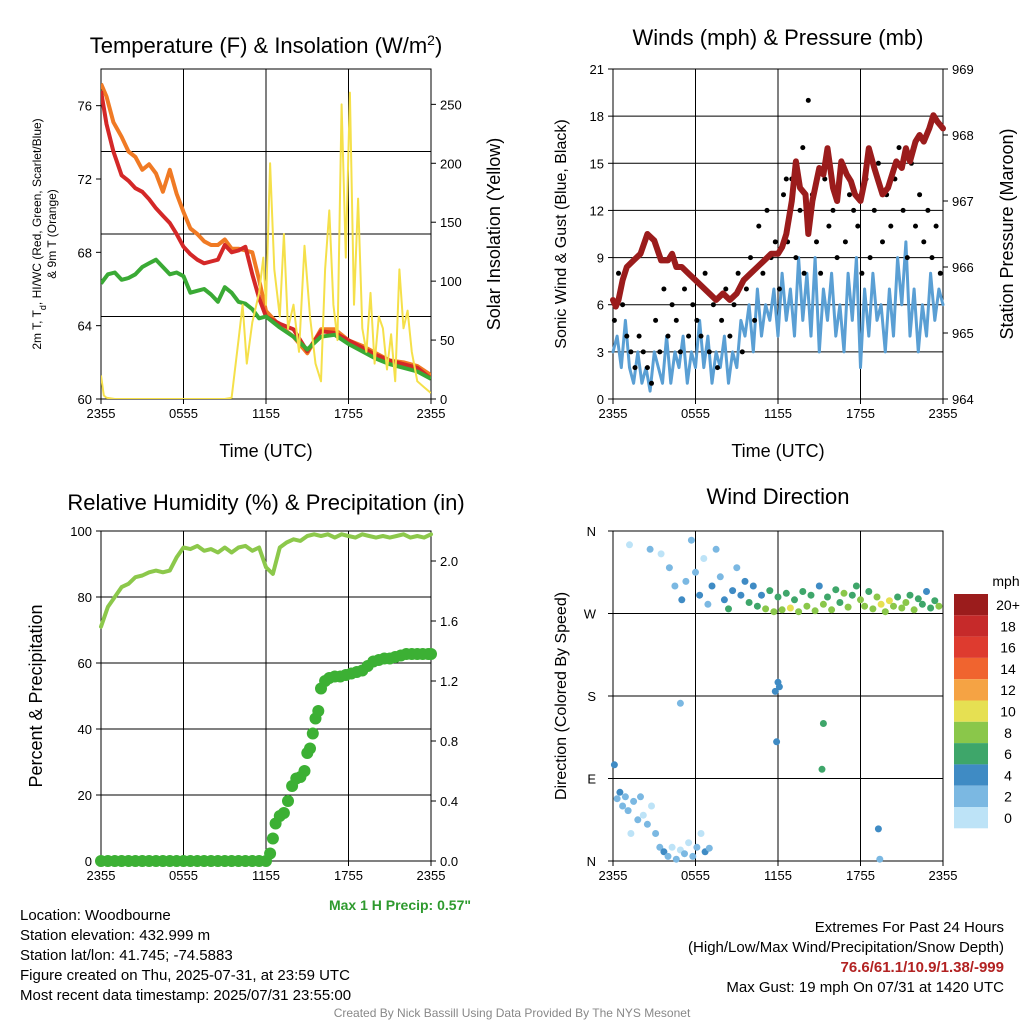  I want to click on wind-ytick-label: 6, so click(600, 305).